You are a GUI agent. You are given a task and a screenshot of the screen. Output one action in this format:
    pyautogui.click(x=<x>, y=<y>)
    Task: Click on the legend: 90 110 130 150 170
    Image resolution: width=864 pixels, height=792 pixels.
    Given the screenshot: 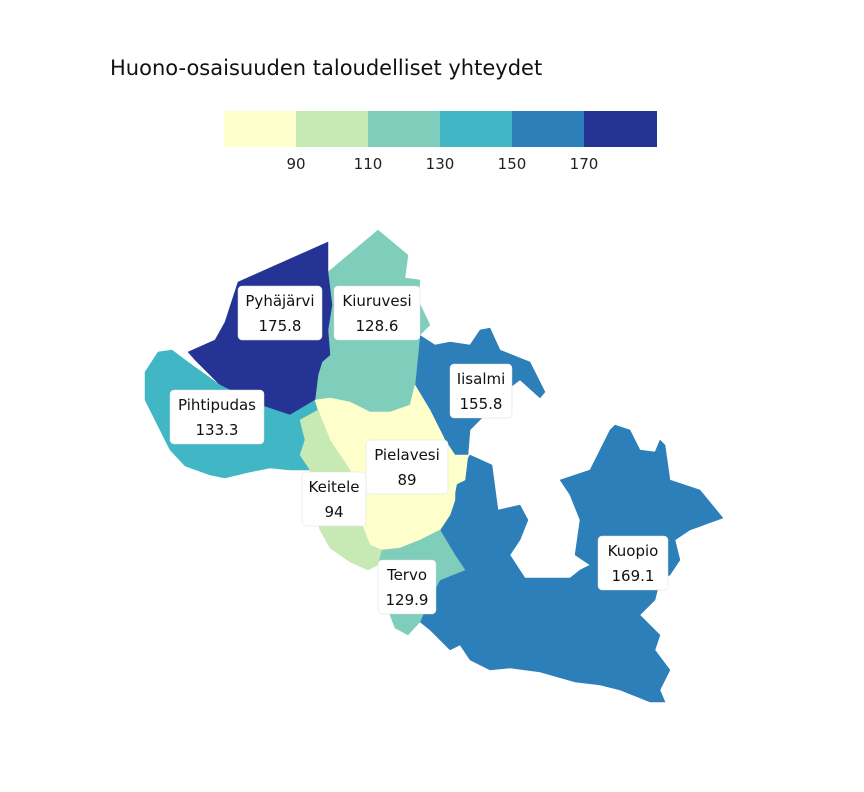 What is the action you would take?
    pyautogui.click(x=440, y=142)
    